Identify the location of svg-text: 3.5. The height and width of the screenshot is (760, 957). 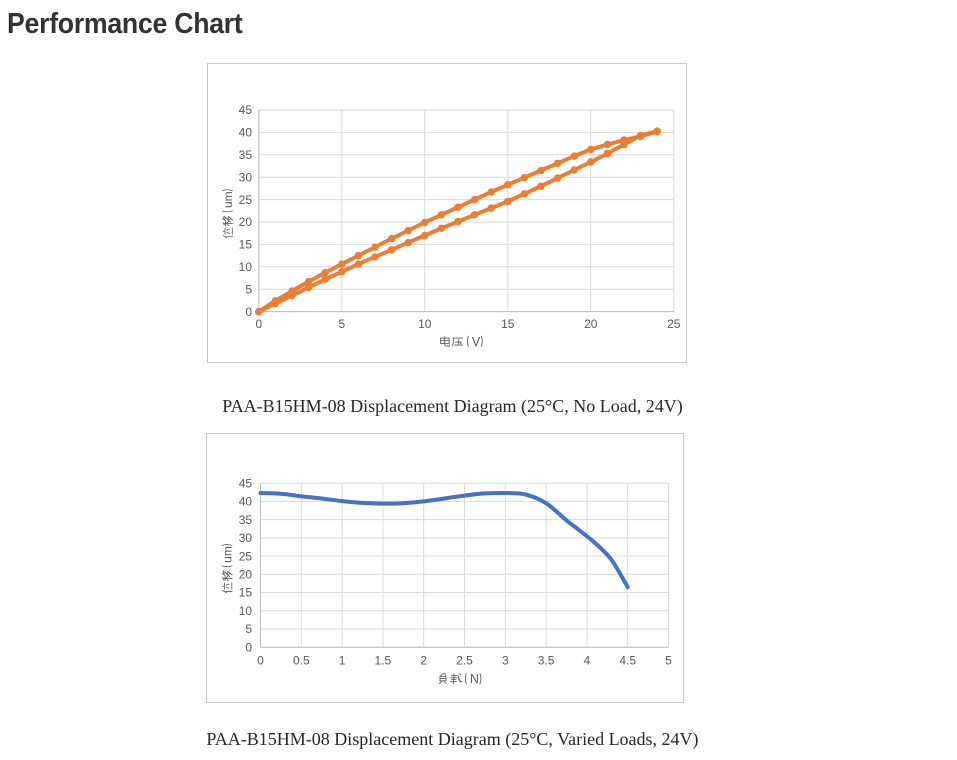
(546, 660).